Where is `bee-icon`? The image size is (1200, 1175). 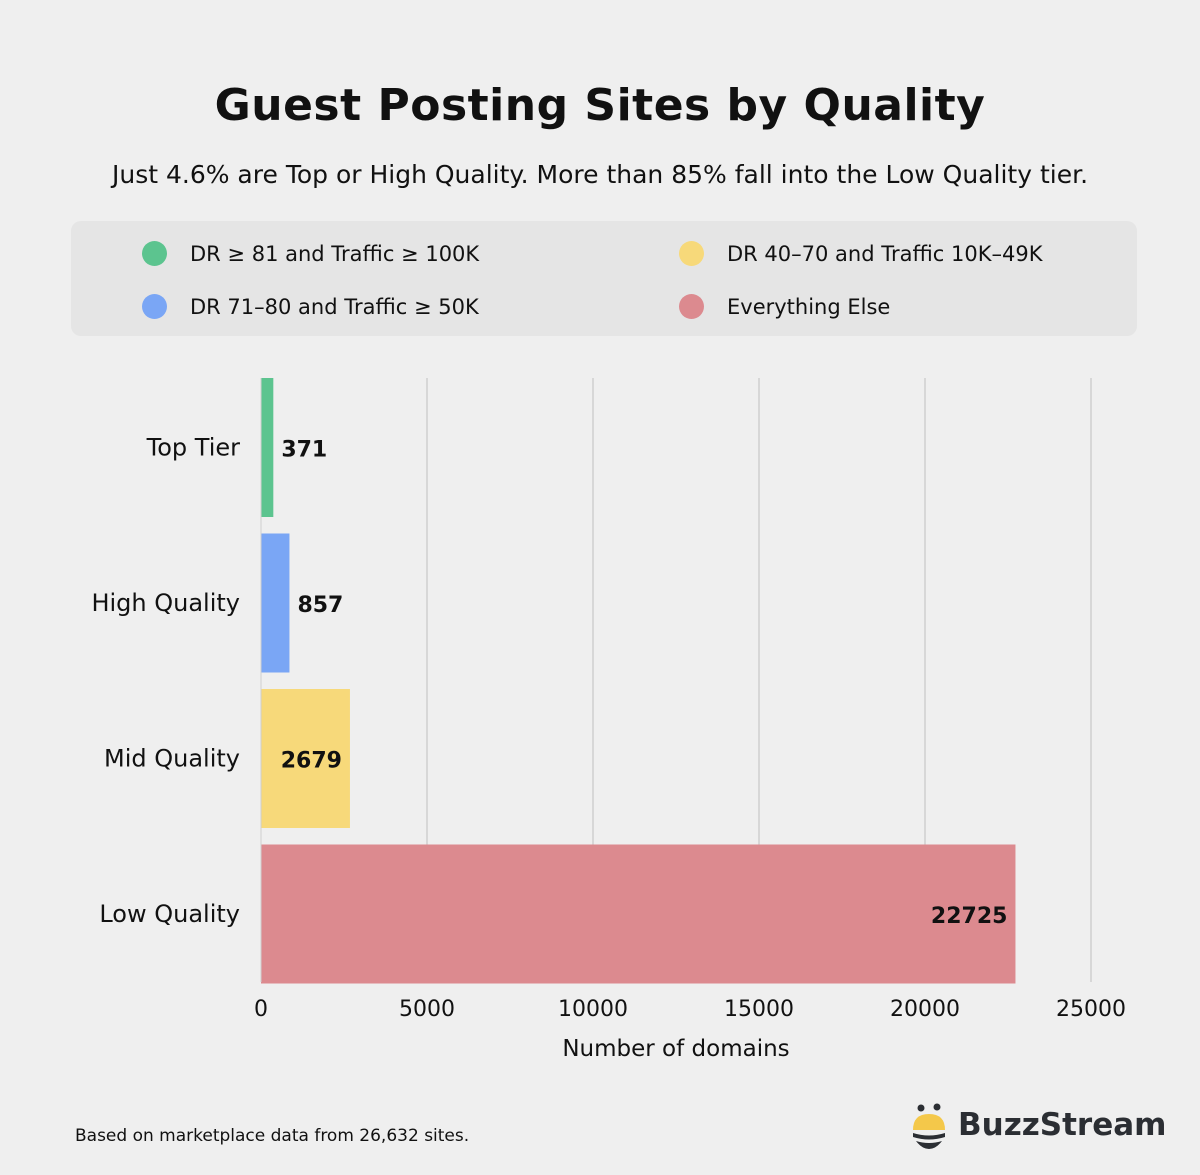
bee-icon is located at coordinates (929, 1126).